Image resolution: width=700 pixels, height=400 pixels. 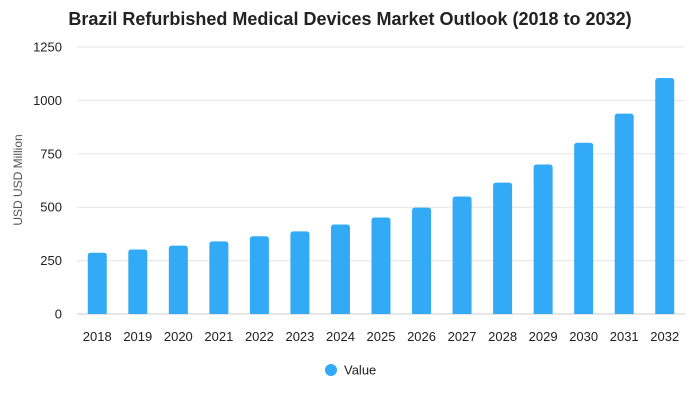 What do you see at coordinates (584, 228) in the screenshot?
I see `bar-2030` at bounding box center [584, 228].